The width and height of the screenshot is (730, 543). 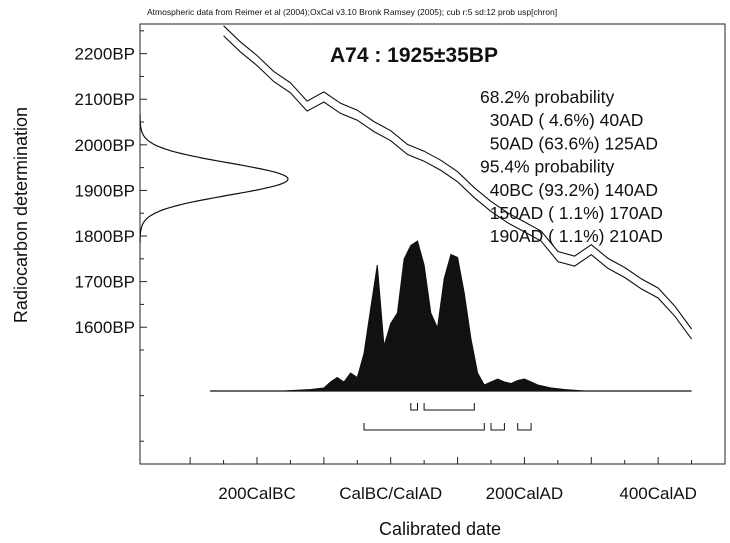 I want to click on y-tick-label: 2200BP, so click(x=105, y=54).